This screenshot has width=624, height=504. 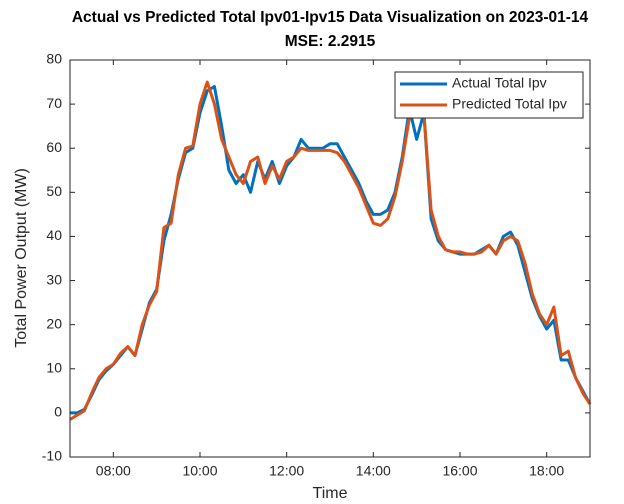 What do you see at coordinates (489, 95) in the screenshot?
I see `legend-box` at bounding box center [489, 95].